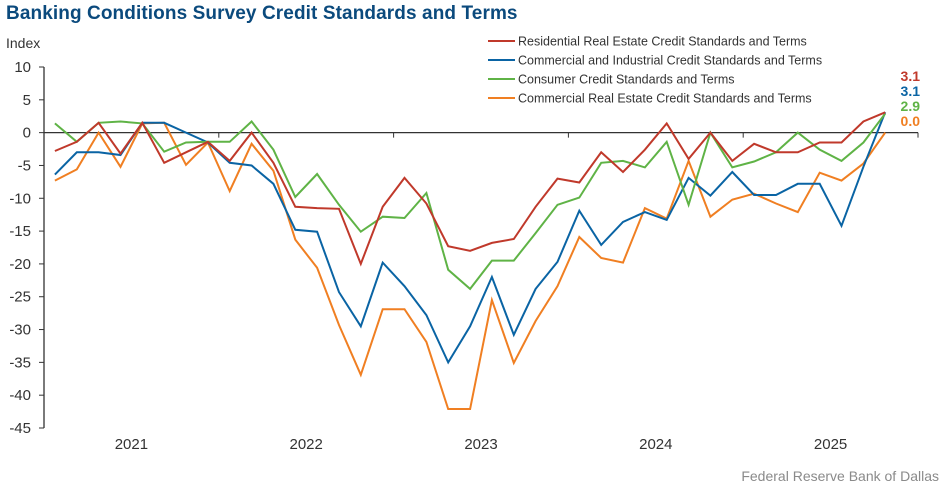 This screenshot has height=493, width=949. I want to click on y-tick-label: -40, so click(20, 395).